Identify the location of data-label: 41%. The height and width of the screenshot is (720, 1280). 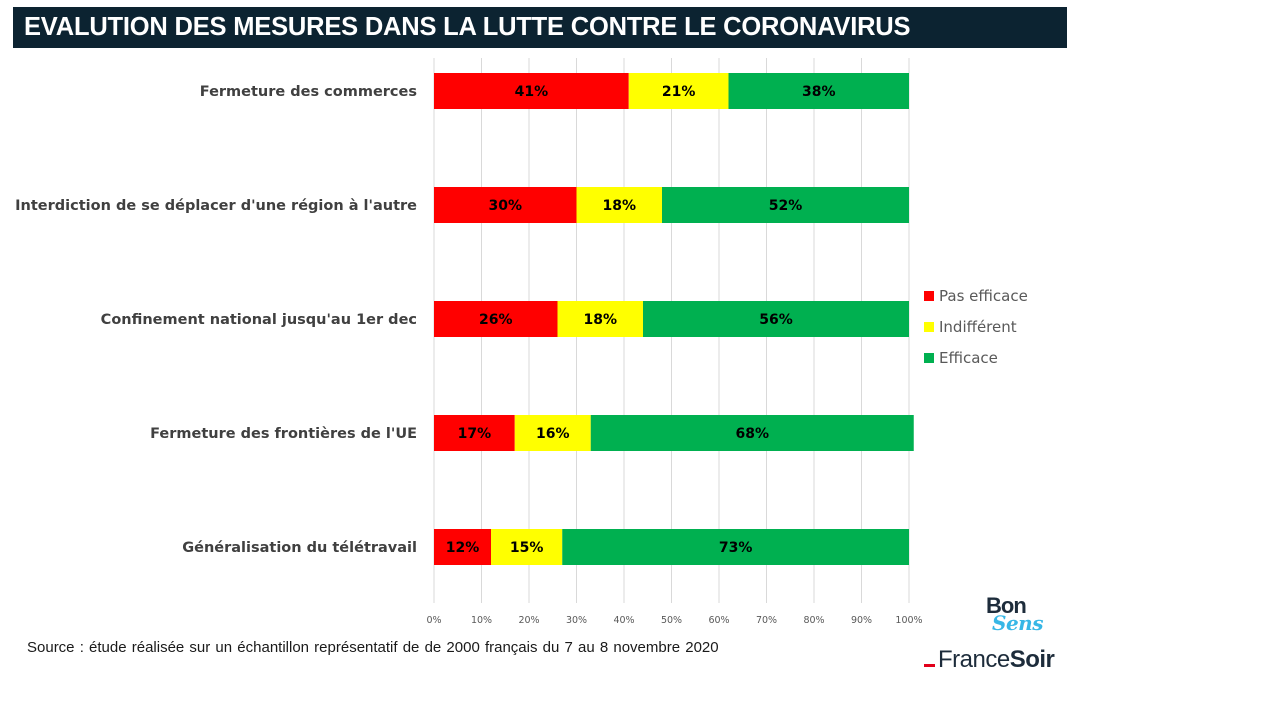
(532, 92).